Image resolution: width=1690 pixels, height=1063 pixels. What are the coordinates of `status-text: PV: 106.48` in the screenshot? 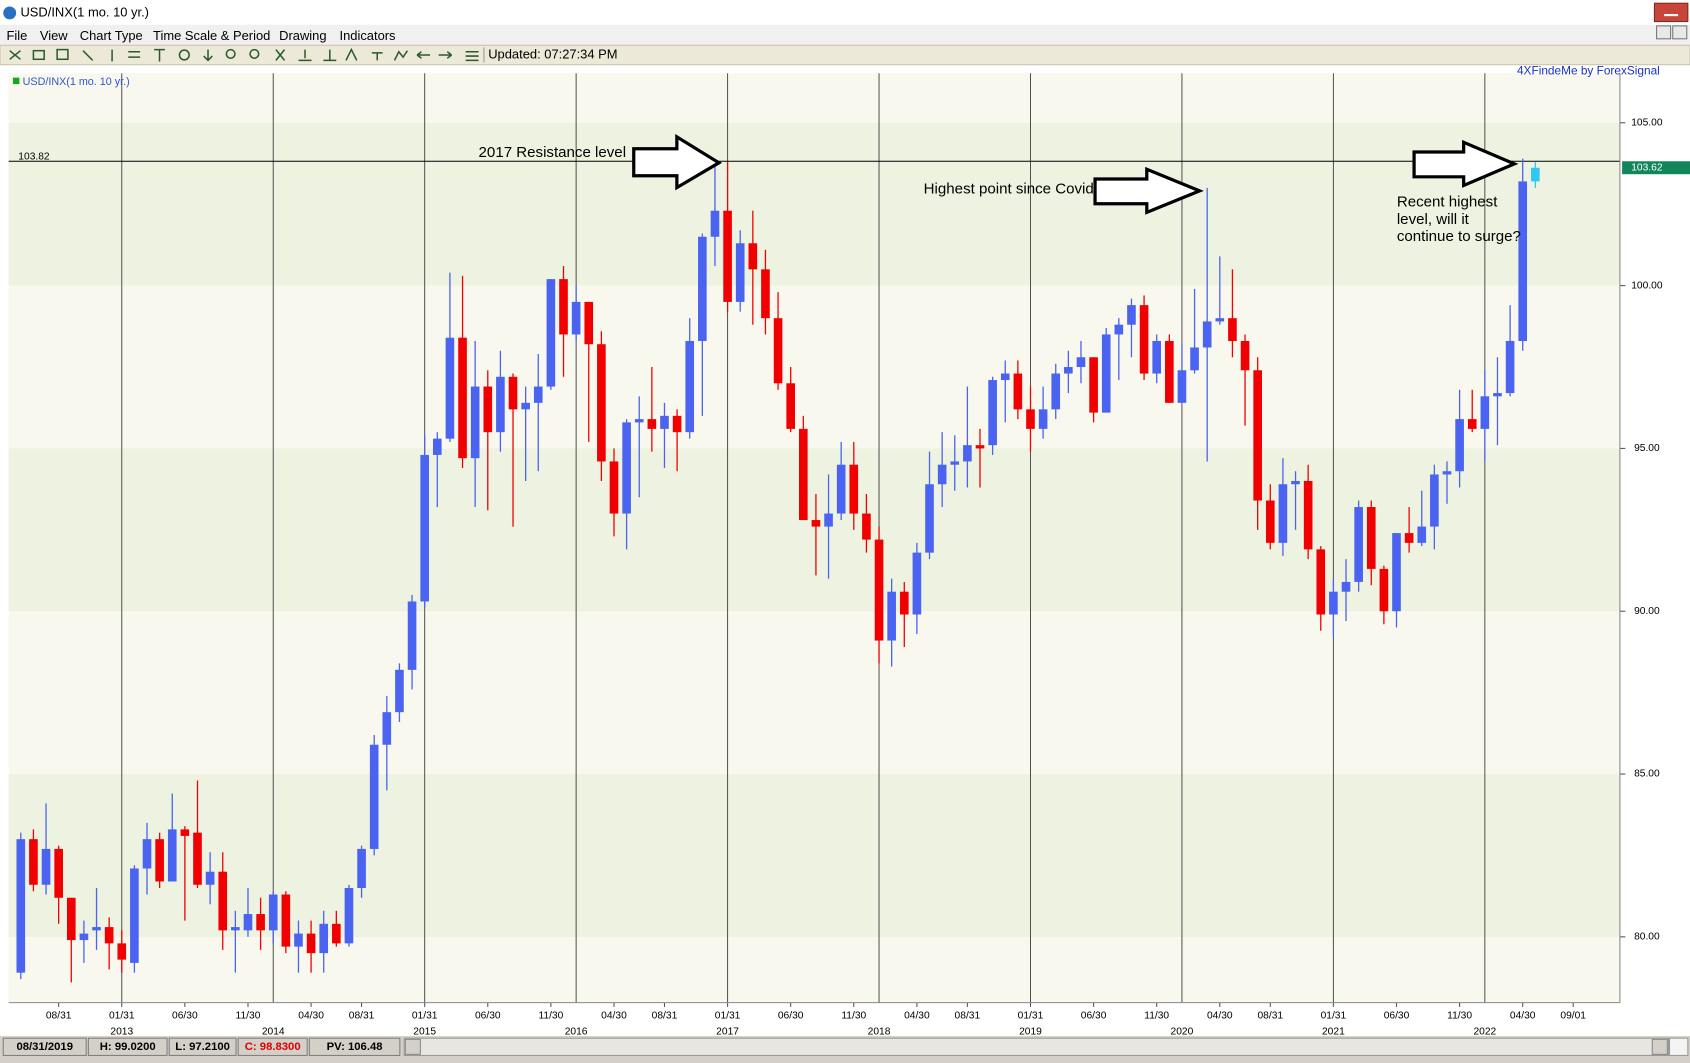 It's located at (355, 1047).